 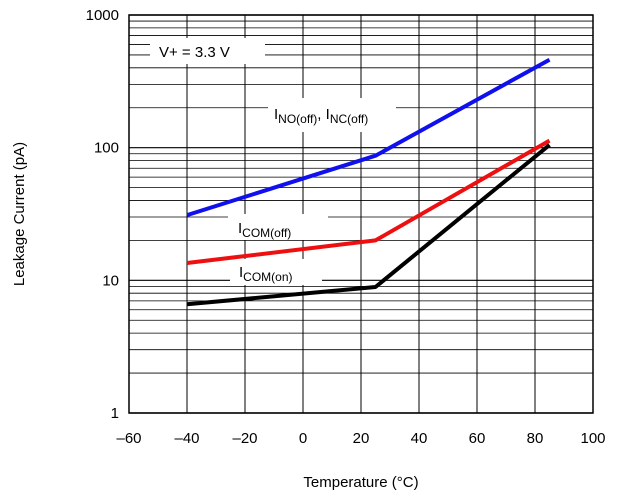 What do you see at coordinates (19, 214) in the screenshot?
I see `y-axis-title: Leakage Current (pA)` at bounding box center [19, 214].